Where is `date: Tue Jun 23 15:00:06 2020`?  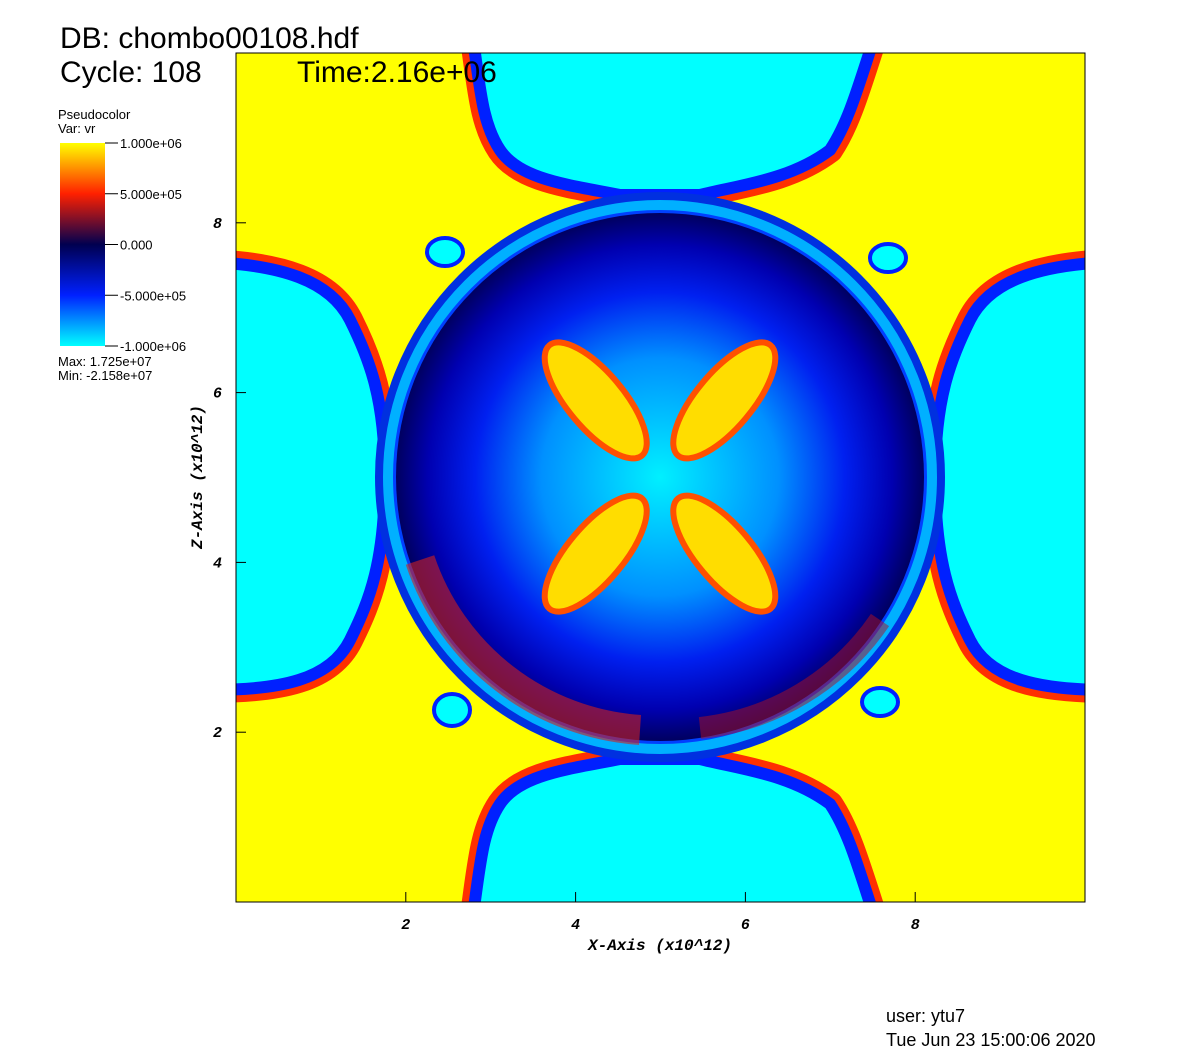 date: Tue Jun 23 15:00:06 2020 is located at coordinates (991, 1040).